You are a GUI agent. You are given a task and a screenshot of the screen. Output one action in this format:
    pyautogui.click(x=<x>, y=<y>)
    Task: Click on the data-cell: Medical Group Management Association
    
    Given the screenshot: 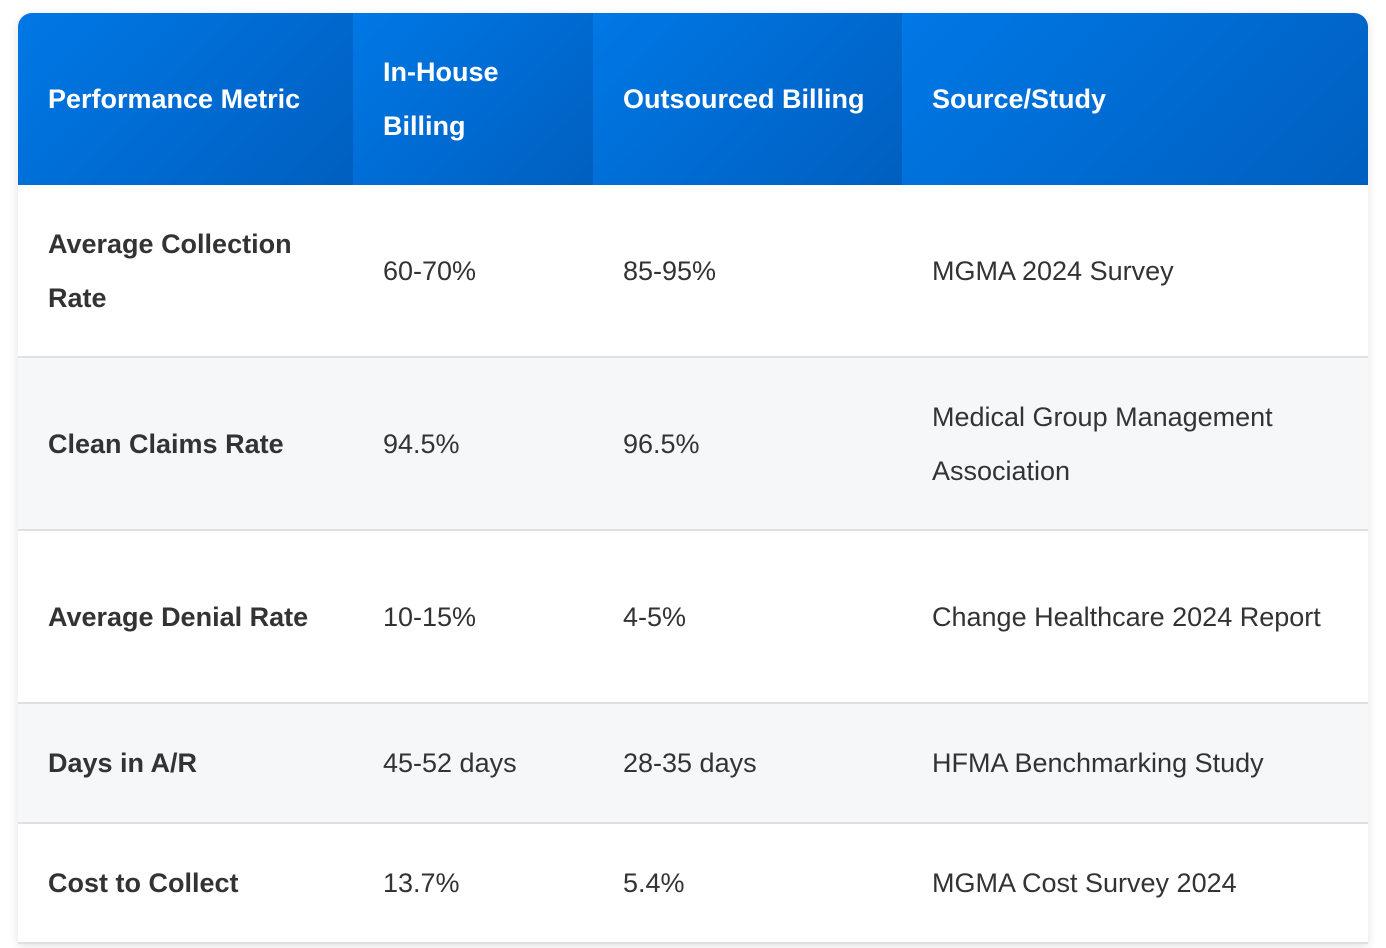 What is the action you would take?
    pyautogui.click(x=1135, y=444)
    